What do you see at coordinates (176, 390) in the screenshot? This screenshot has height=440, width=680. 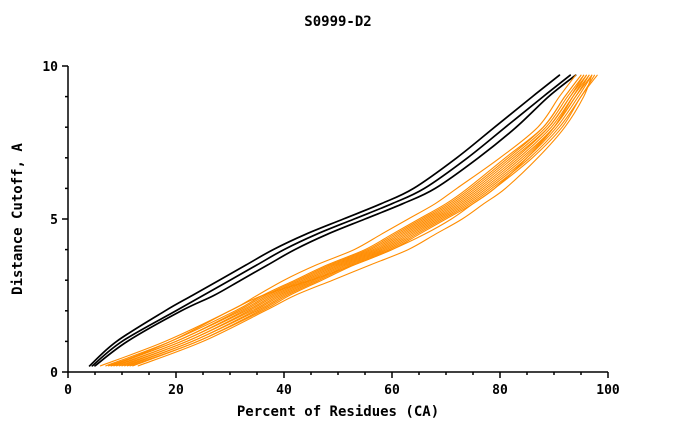 I see `x-tick-label: 20` at bounding box center [176, 390].